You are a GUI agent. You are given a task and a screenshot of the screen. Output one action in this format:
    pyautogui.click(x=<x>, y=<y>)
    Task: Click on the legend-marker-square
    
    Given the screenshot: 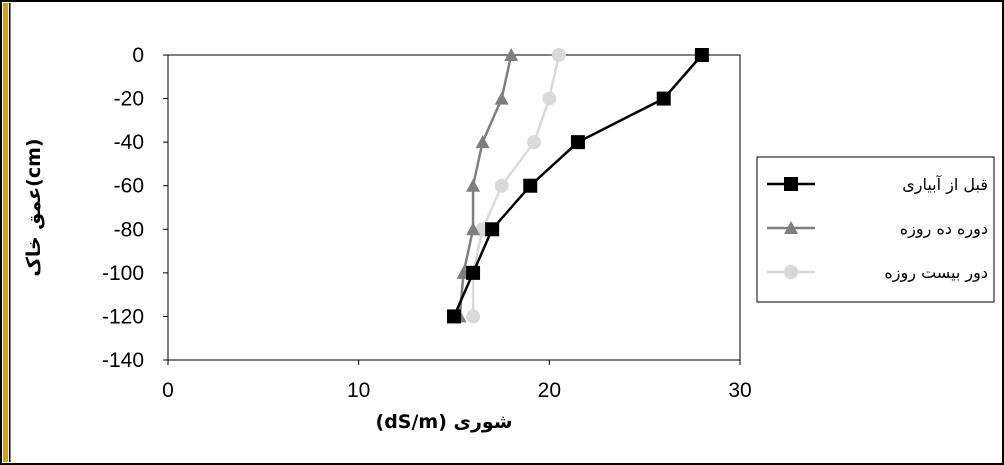 What is the action you would take?
    pyautogui.click(x=791, y=184)
    